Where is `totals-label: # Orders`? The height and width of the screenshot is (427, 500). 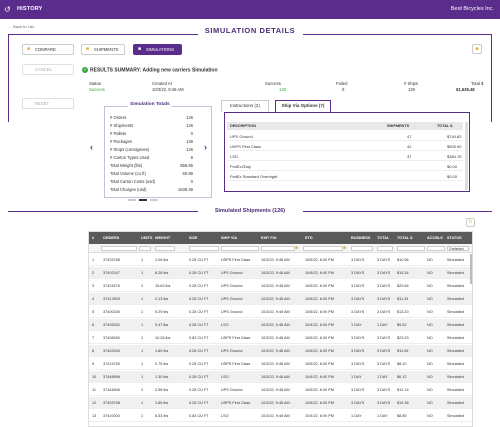 totals-label: # Orders is located at coordinates (118, 117).